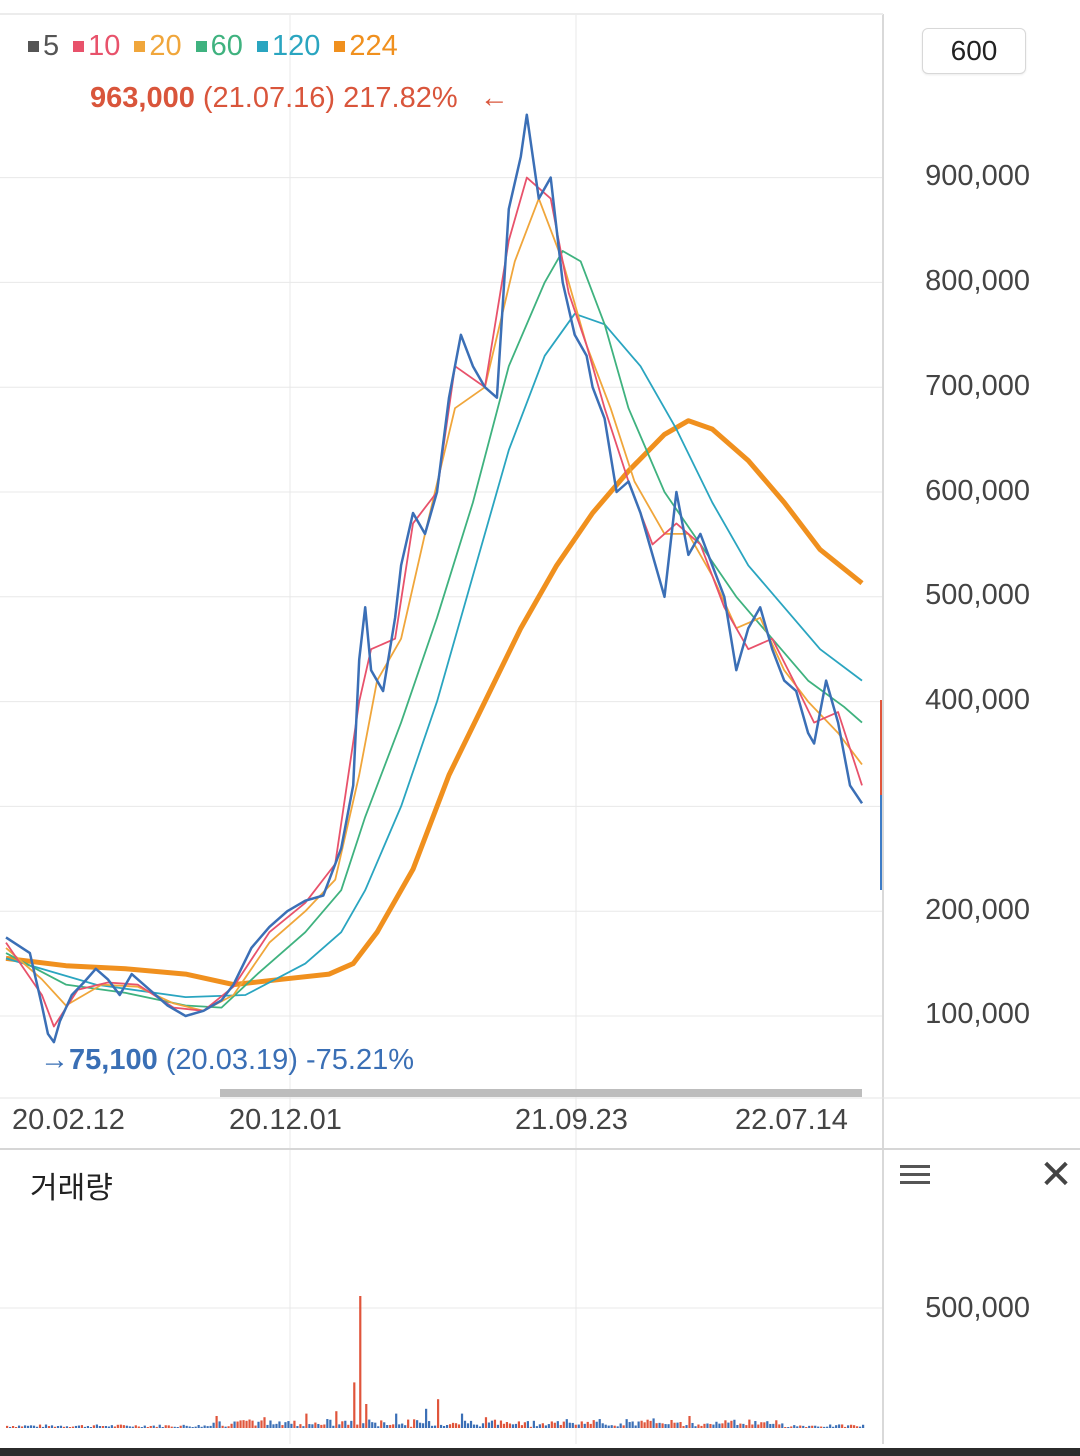 The height and width of the screenshot is (1456, 1080). What do you see at coordinates (915, 1175) in the screenshot?
I see `menu-icon` at bounding box center [915, 1175].